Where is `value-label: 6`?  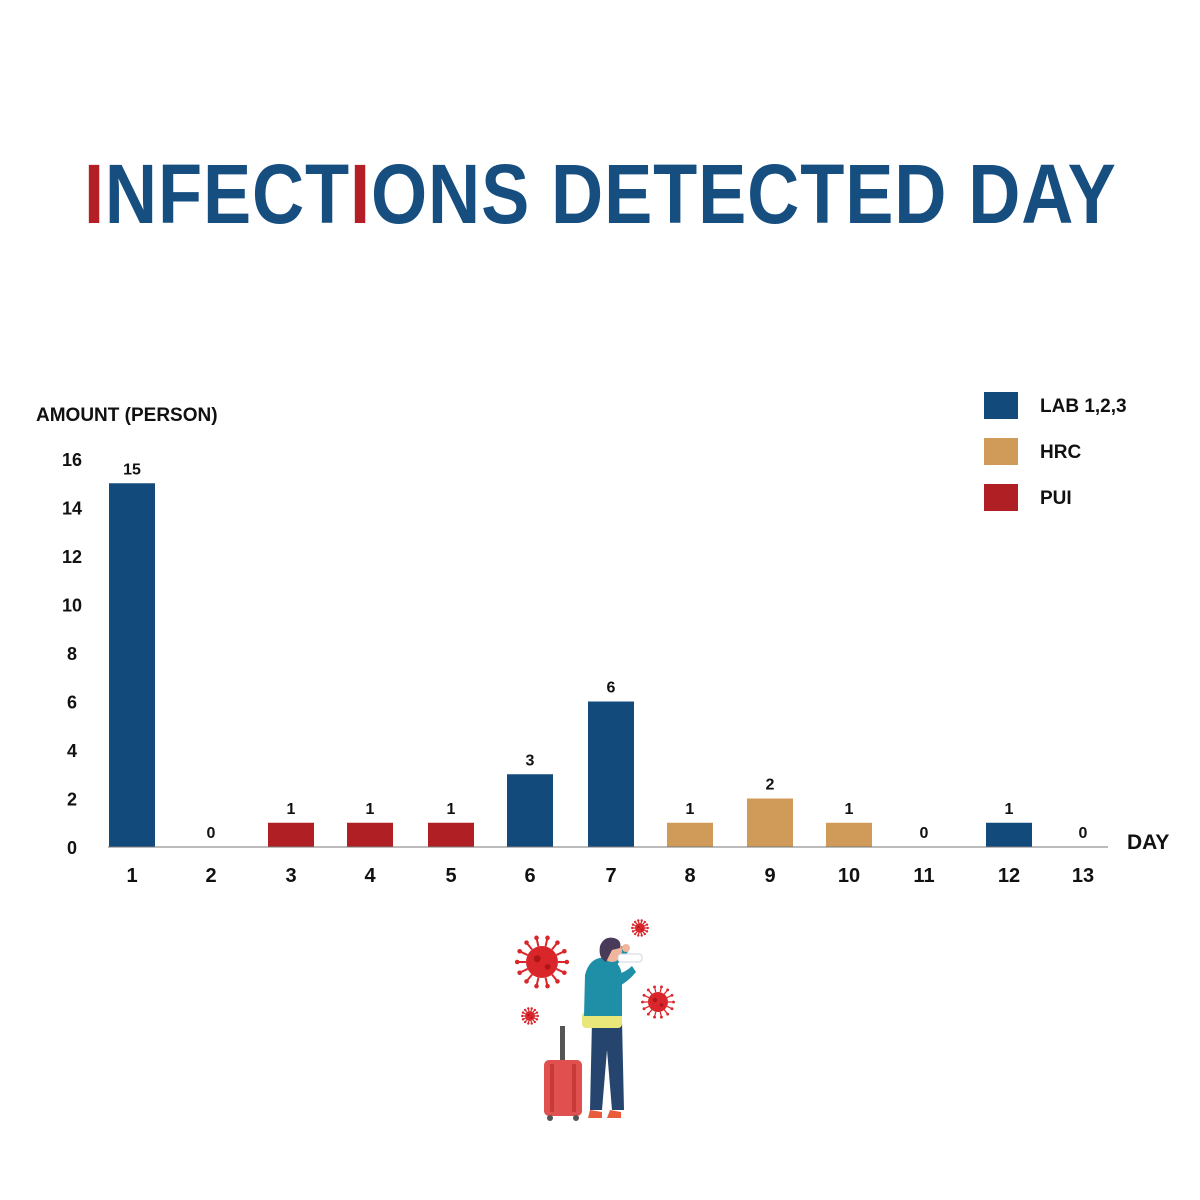 value-label: 6 is located at coordinates (611, 688).